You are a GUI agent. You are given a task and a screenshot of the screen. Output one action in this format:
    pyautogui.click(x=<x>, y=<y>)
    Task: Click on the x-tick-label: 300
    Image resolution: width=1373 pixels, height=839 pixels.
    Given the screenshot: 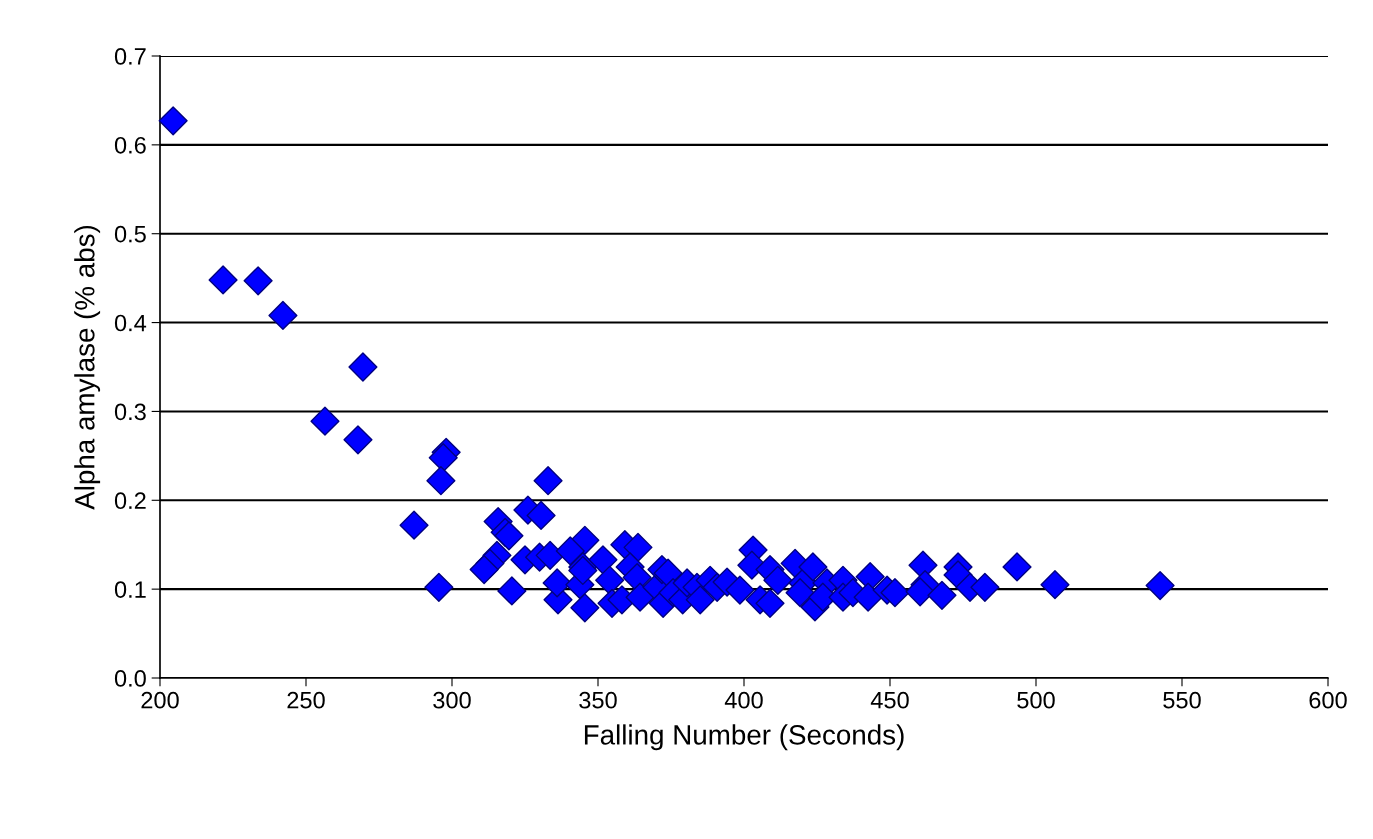 What is the action you would take?
    pyautogui.click(x=452, y=700)
    